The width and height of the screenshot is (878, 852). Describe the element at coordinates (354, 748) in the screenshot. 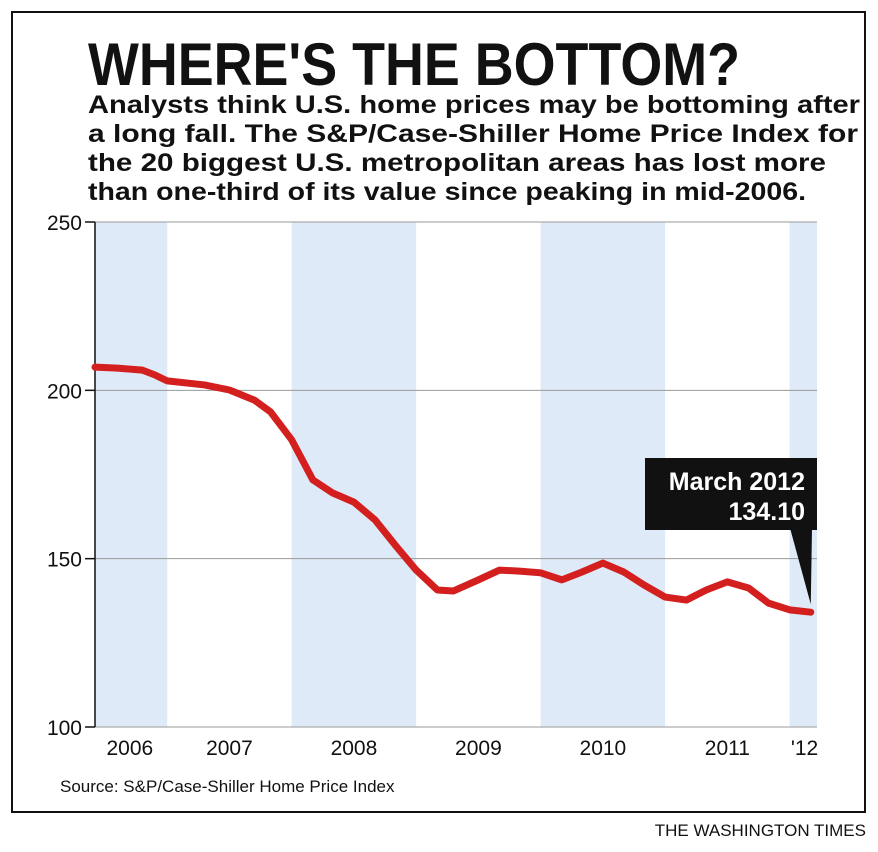

I see `x-tick-label: 2008` at that location.